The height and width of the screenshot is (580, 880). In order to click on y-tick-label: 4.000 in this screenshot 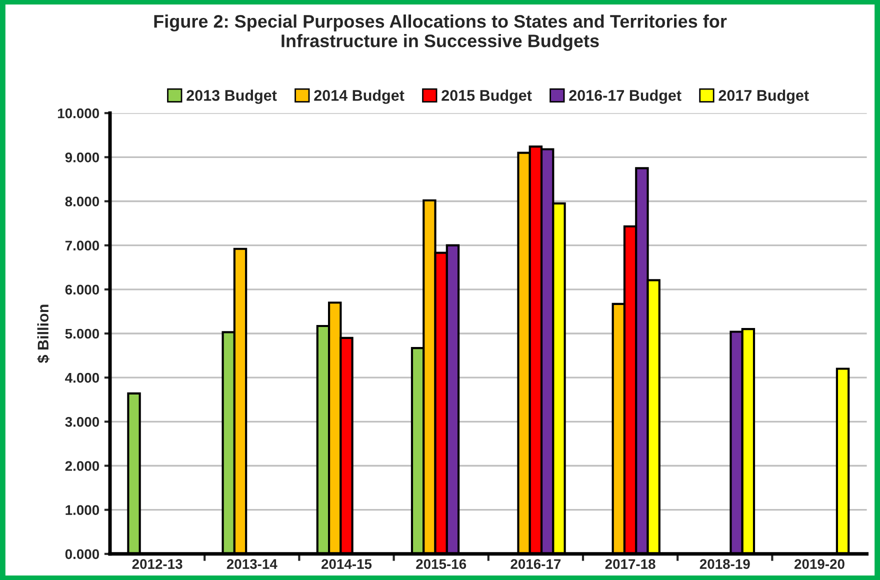, I will do `click(82, 377)`.